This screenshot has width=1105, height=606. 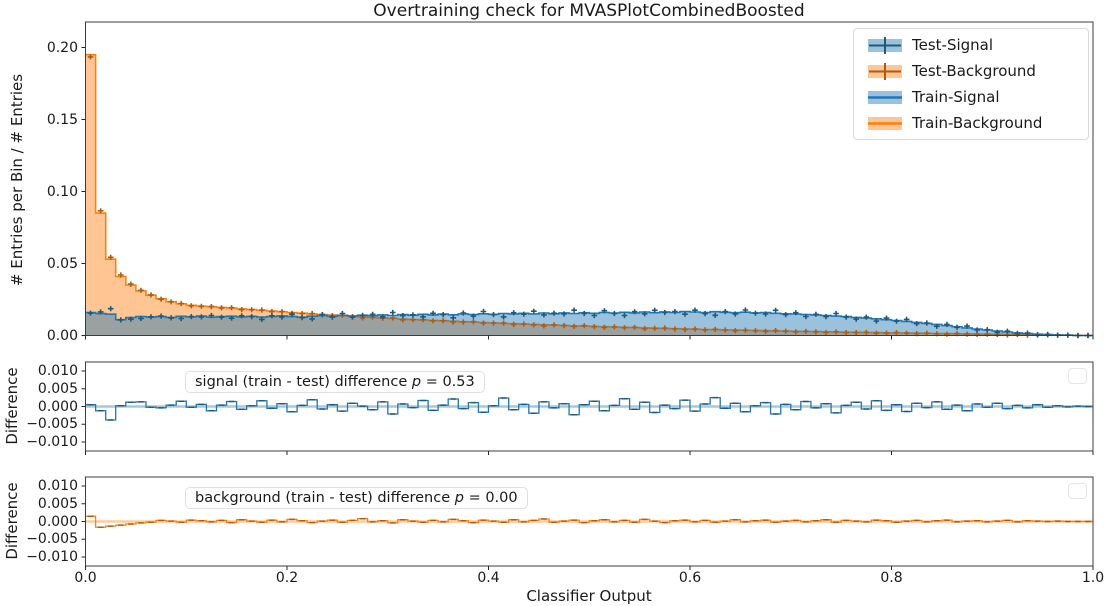 I want to click on background-diff-y-axis-label: Difference, so click(x=12, y=521).